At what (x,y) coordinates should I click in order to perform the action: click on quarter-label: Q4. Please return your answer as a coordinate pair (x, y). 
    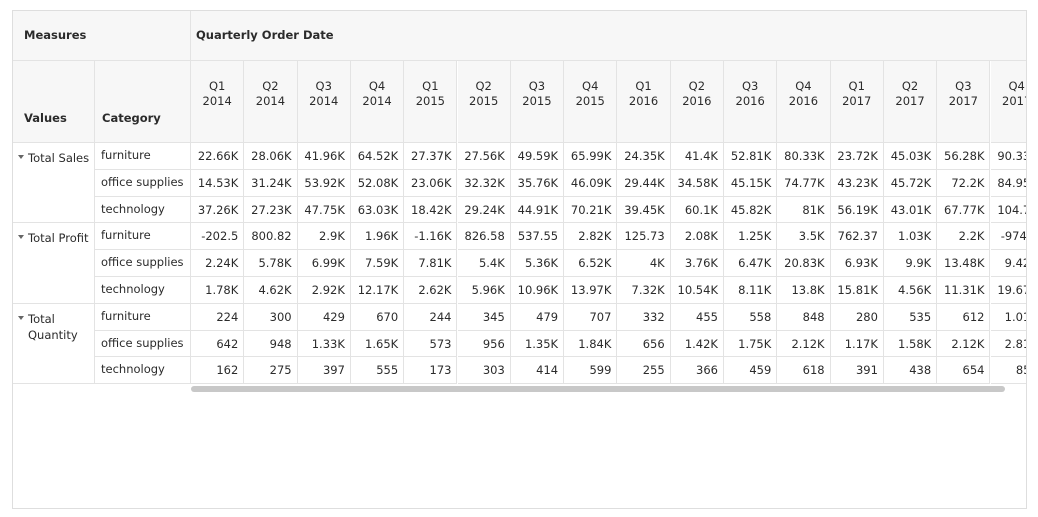
    Looking at the image, I should click on (377, 86).